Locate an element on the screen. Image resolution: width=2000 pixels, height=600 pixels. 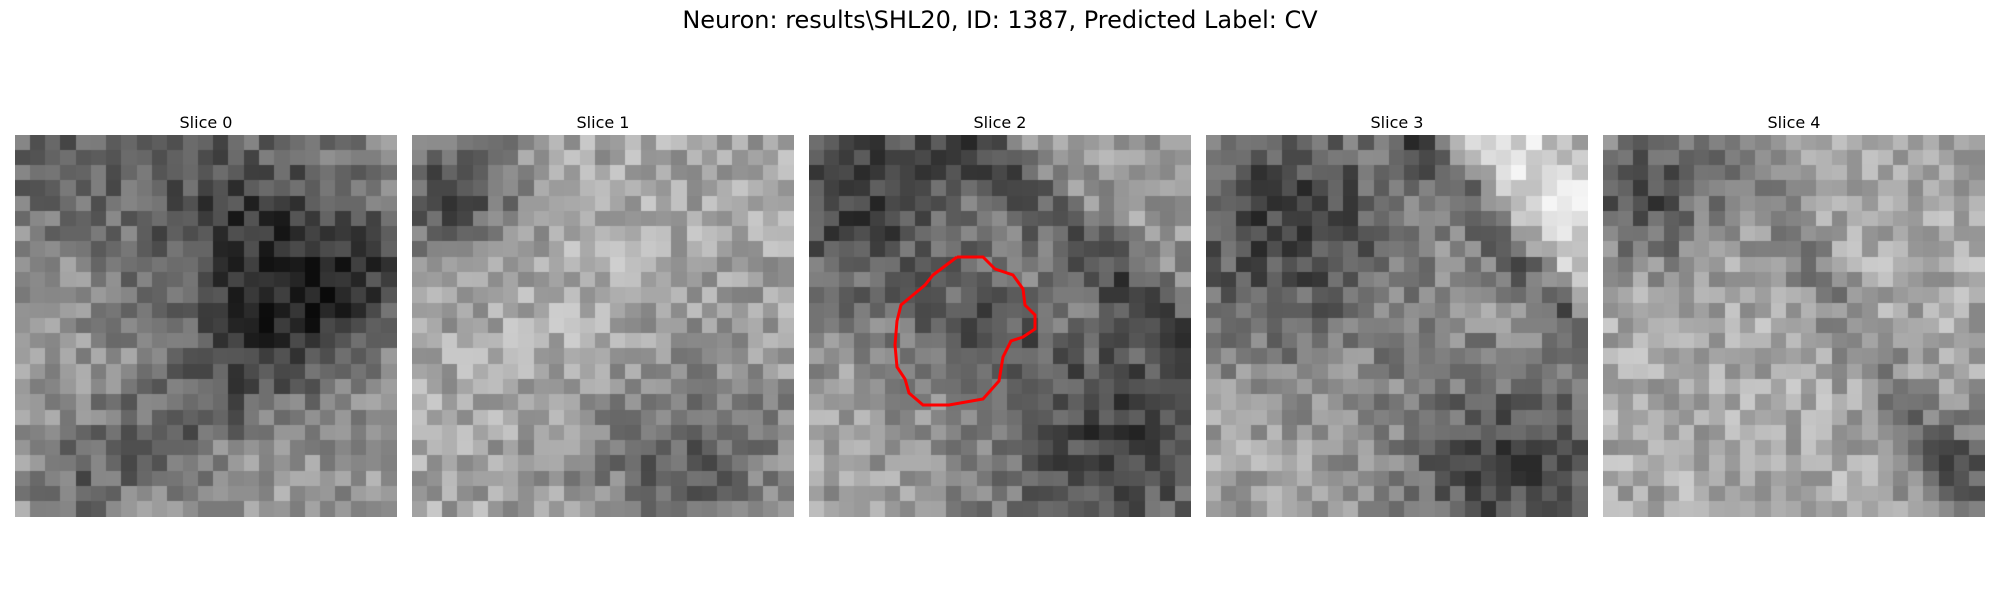
segmentation-contour is located at coordinates (965, 331).